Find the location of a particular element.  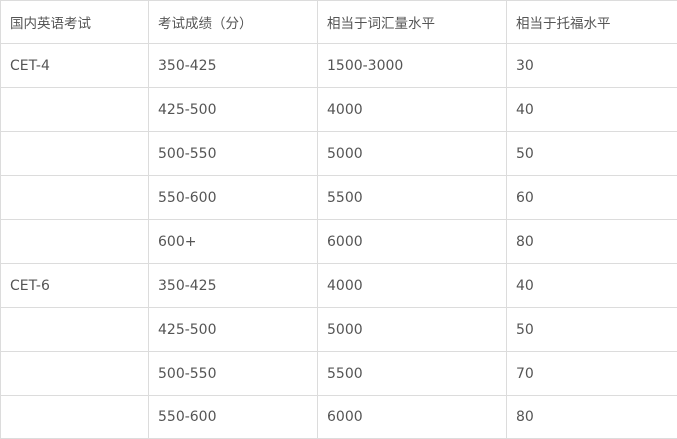

header-score: 考试成绩（分） is located at coordinates (233, 22).